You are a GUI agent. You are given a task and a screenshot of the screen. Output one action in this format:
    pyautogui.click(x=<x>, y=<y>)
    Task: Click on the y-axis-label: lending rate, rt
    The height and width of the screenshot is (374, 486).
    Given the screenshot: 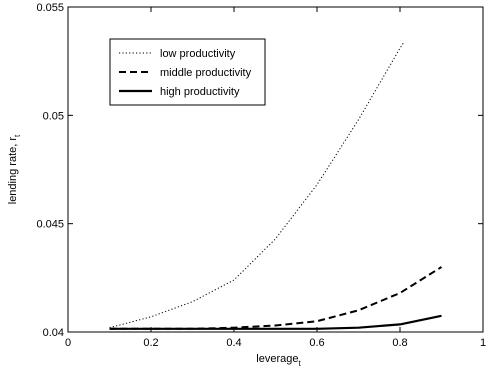 What is the action you would take?
    pyautogui.click(x=14, y=169)
    